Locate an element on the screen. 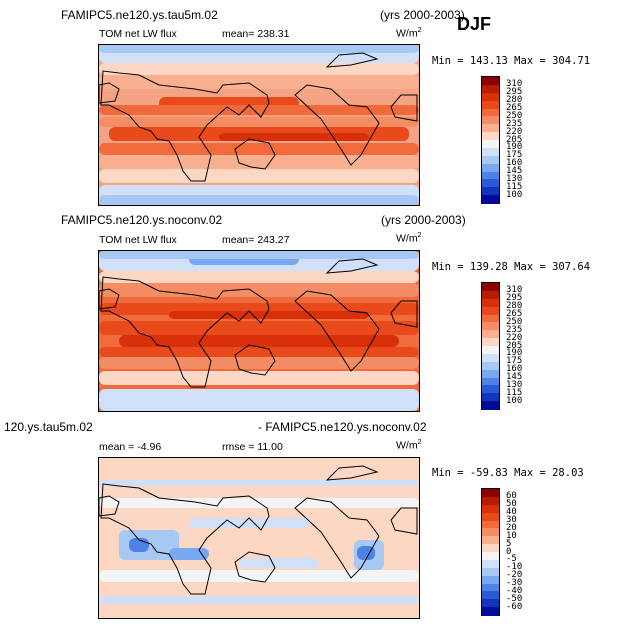 This screenshot has width=628, height=628. colorbar-level-label: -30 is located at coordinates (514, 583).